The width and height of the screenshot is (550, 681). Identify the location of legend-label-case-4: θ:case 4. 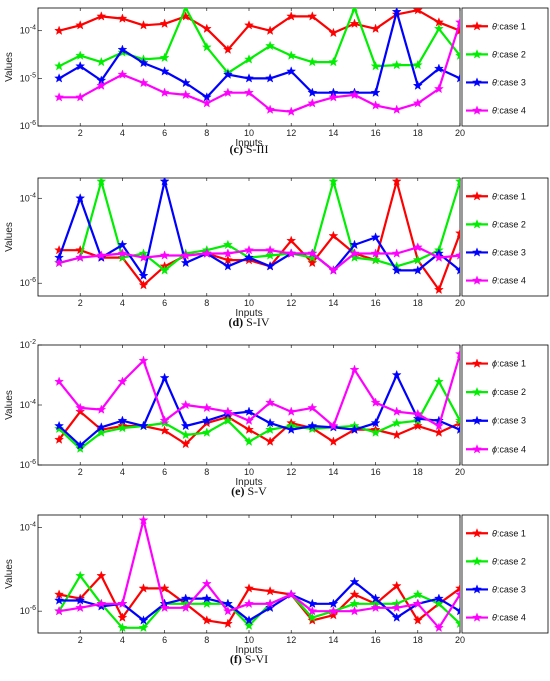
(509, 281).